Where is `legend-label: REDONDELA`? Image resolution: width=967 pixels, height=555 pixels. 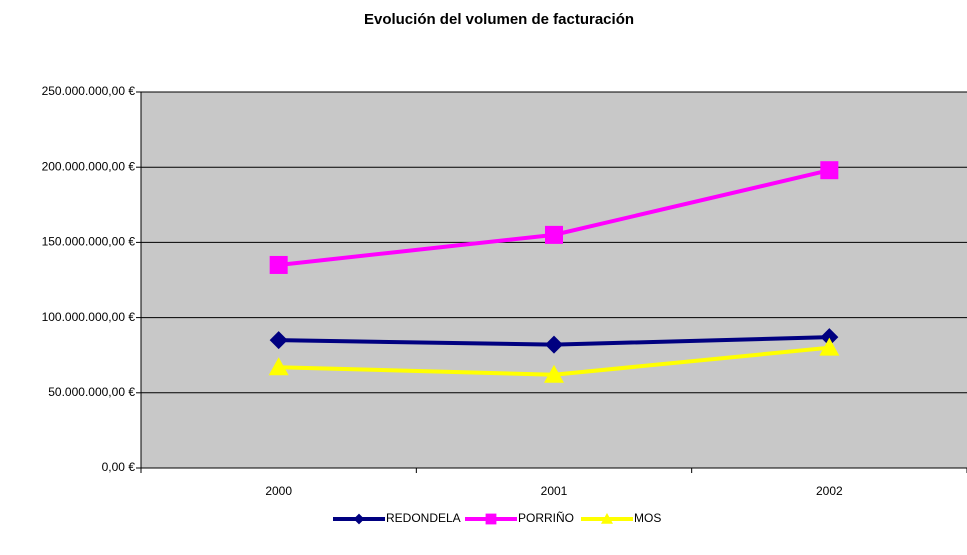 legend-label: REDONDELA is located at coordinates (423, 518).